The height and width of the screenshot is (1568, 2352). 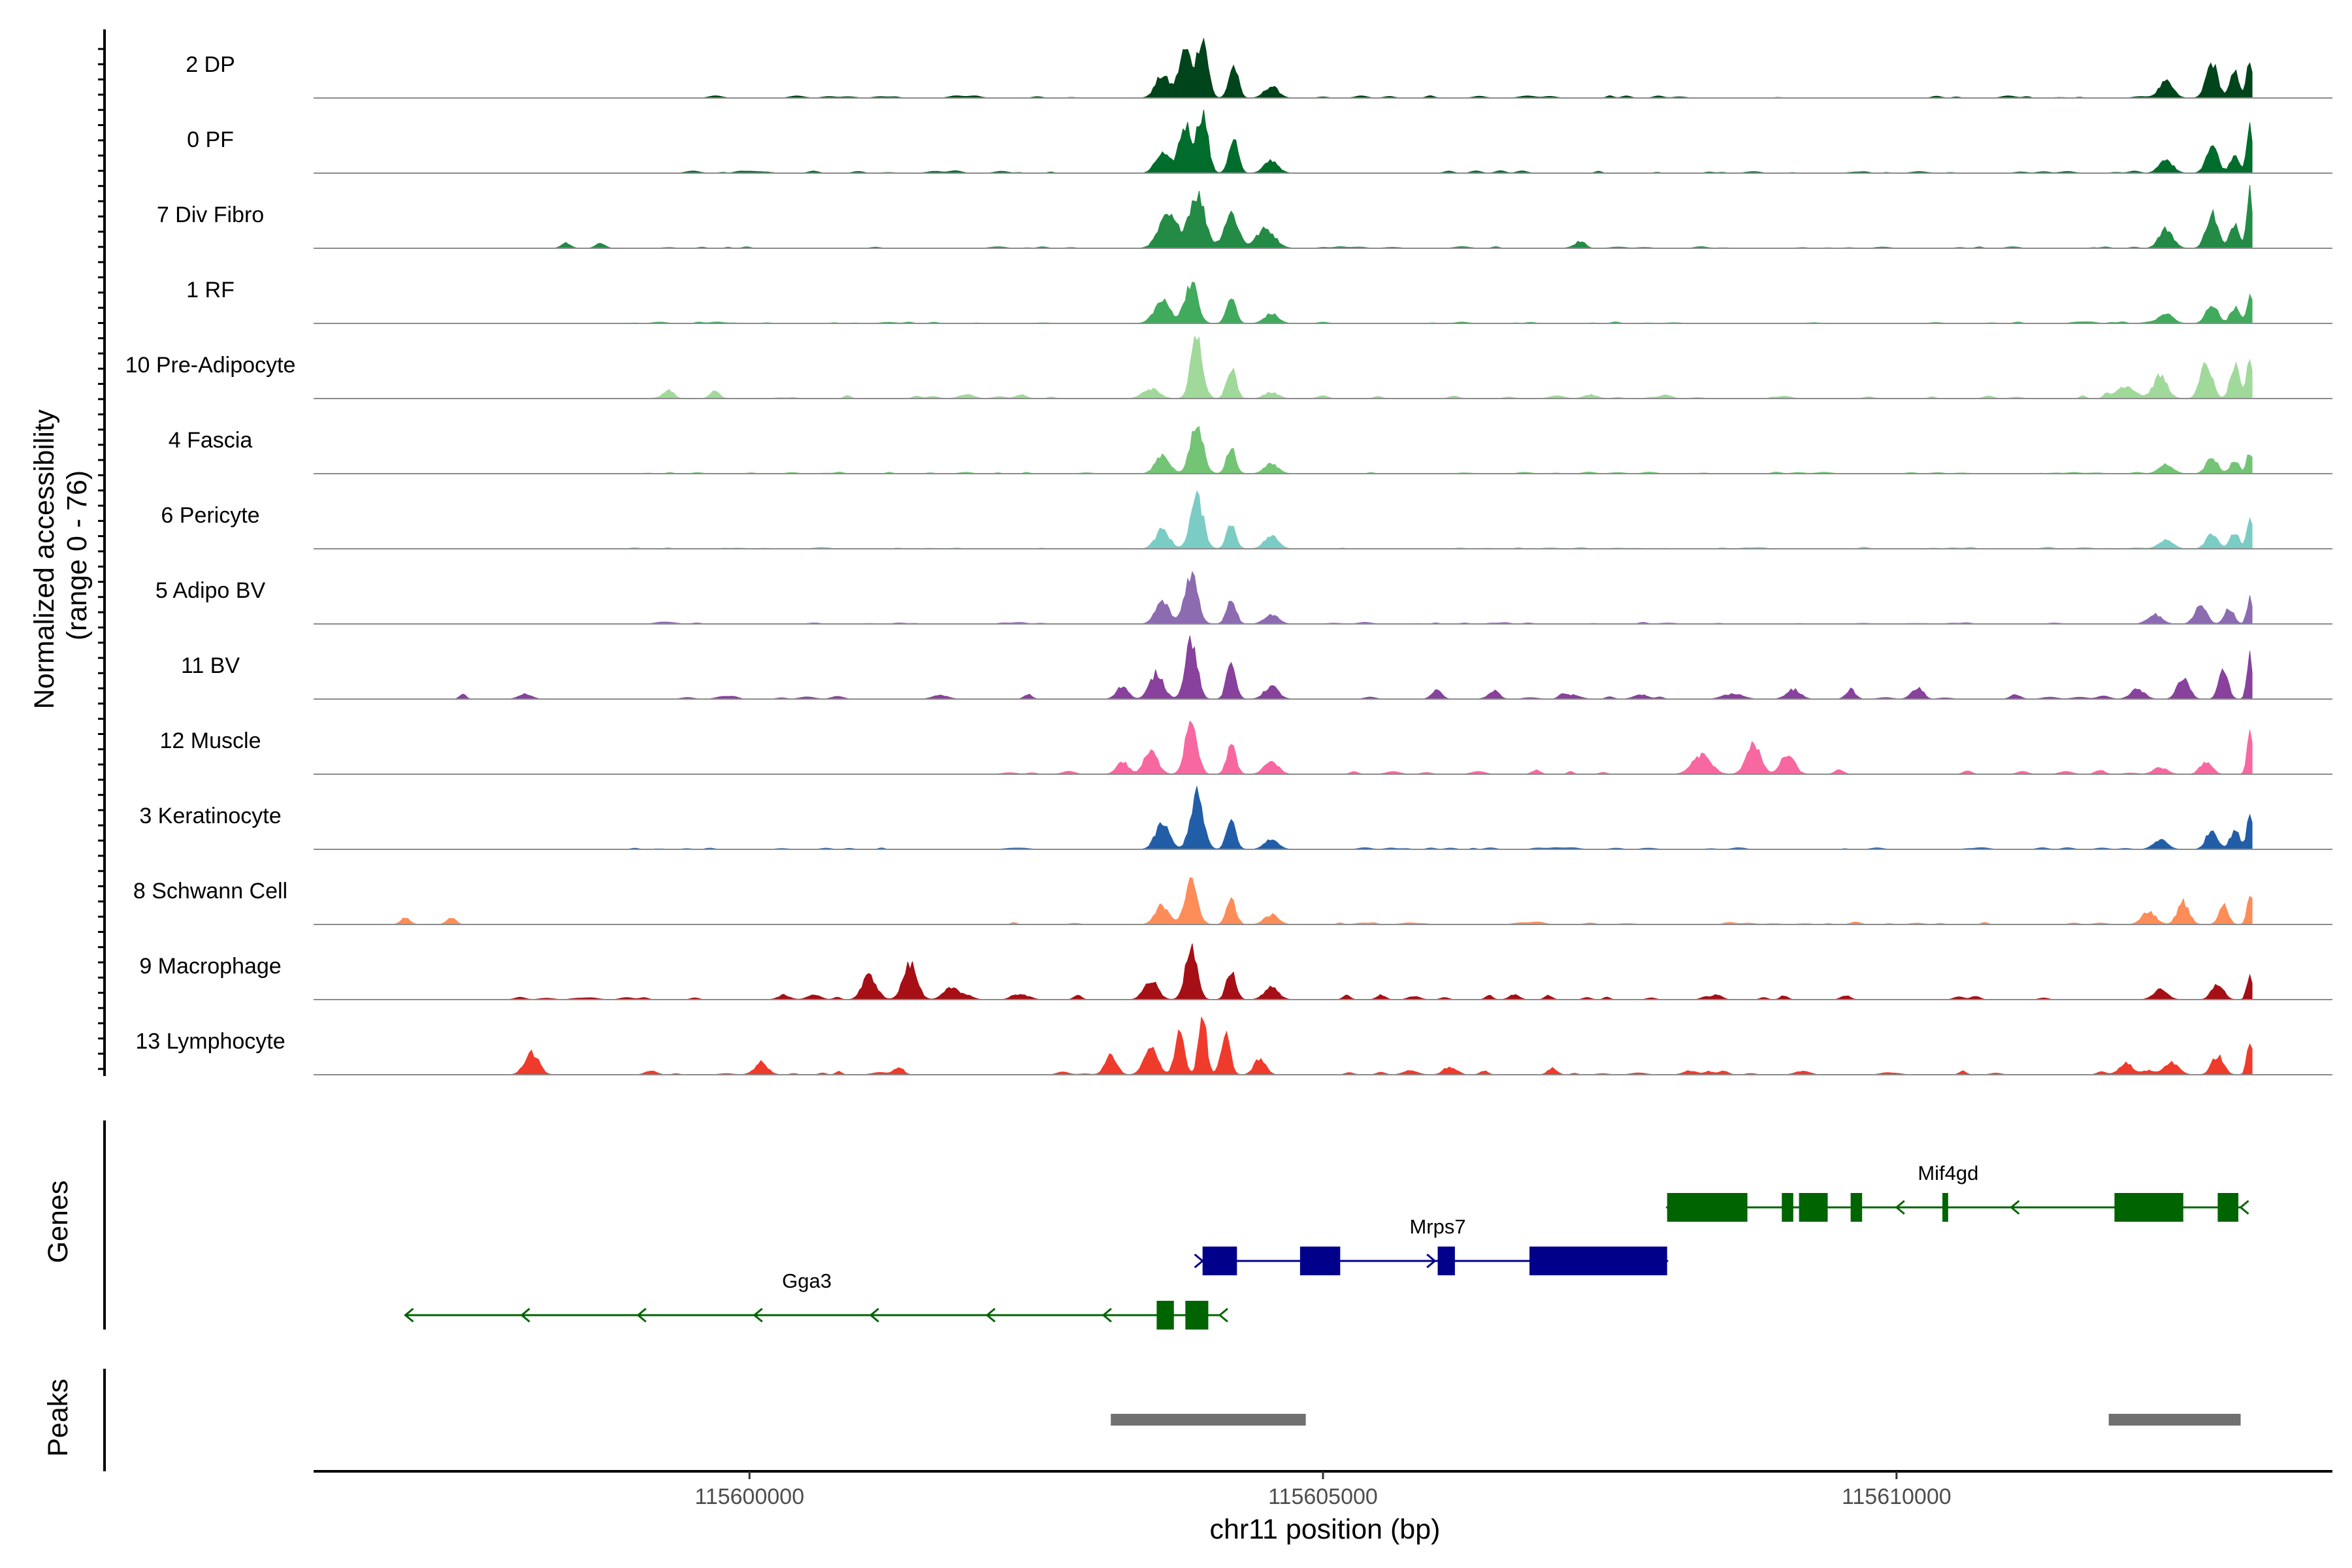 What do you see at coordinates (210, 515) in the screenshot?
I see `track-label: 6 Pericyte` at bounding box center [210, 515].